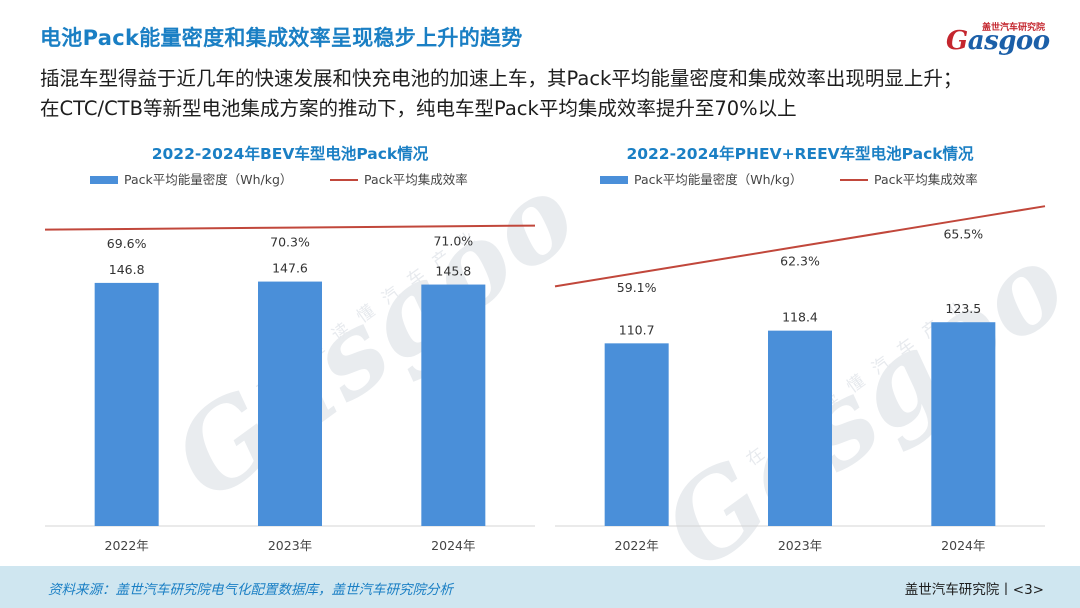 This screenshot has height=608, width=1080. I want to click on x-tick-0-2: 2024年, so click(453, 545).